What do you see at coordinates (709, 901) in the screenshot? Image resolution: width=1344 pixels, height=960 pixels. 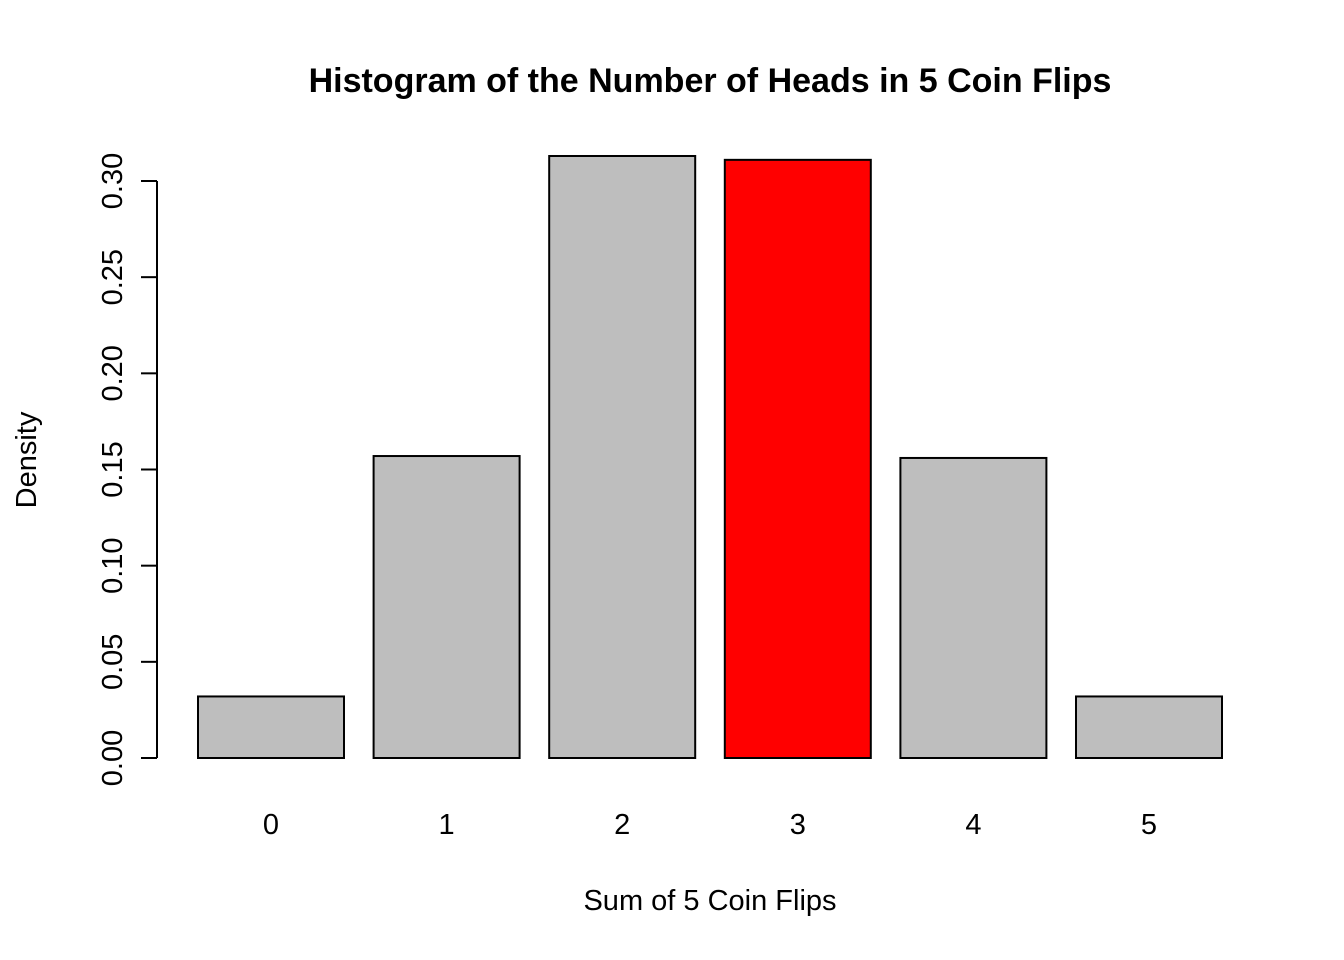 I see `x-axis-label: Sum of 5 Coin Flips` at bounding box center [709, 901].